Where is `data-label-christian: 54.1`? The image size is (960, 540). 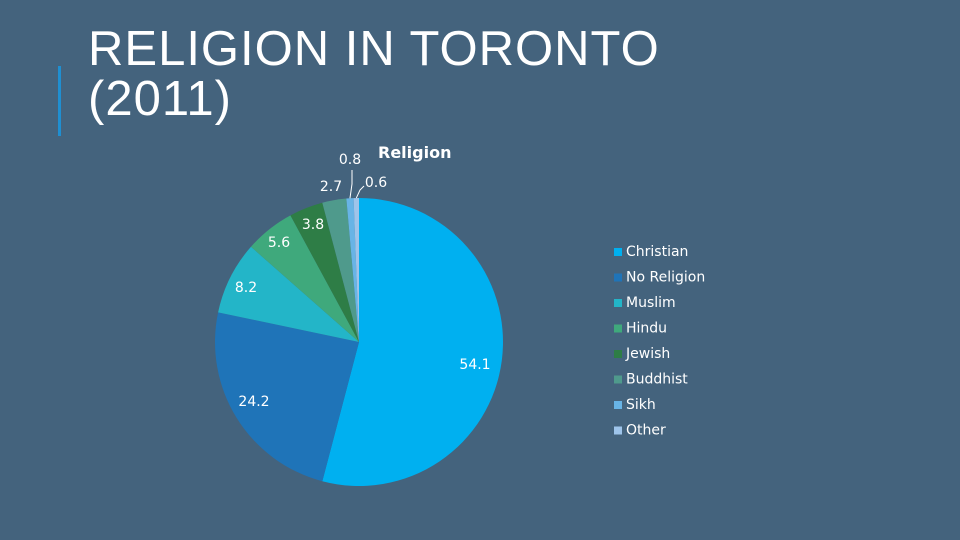
data-label-christian: 54.1 is located at coordinates (474, 365).